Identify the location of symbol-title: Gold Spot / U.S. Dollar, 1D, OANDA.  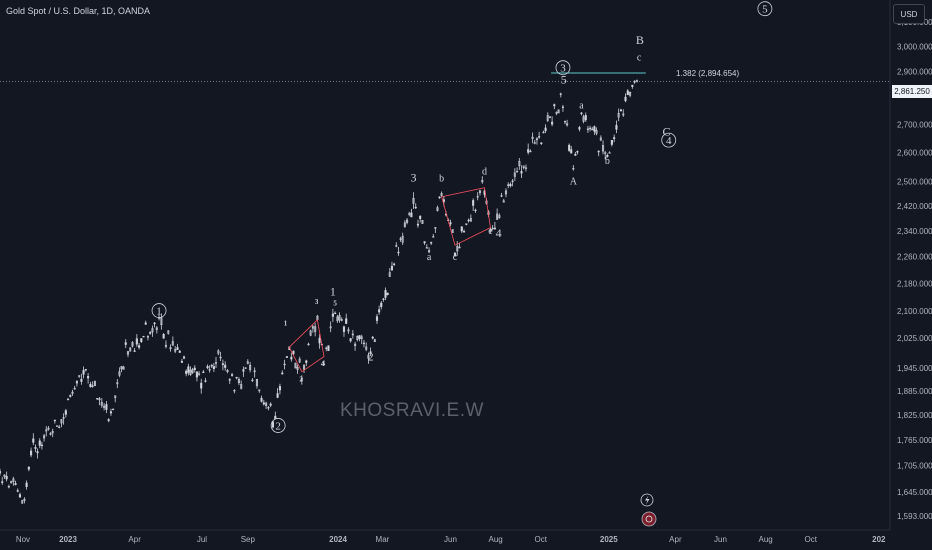
(78, 11).